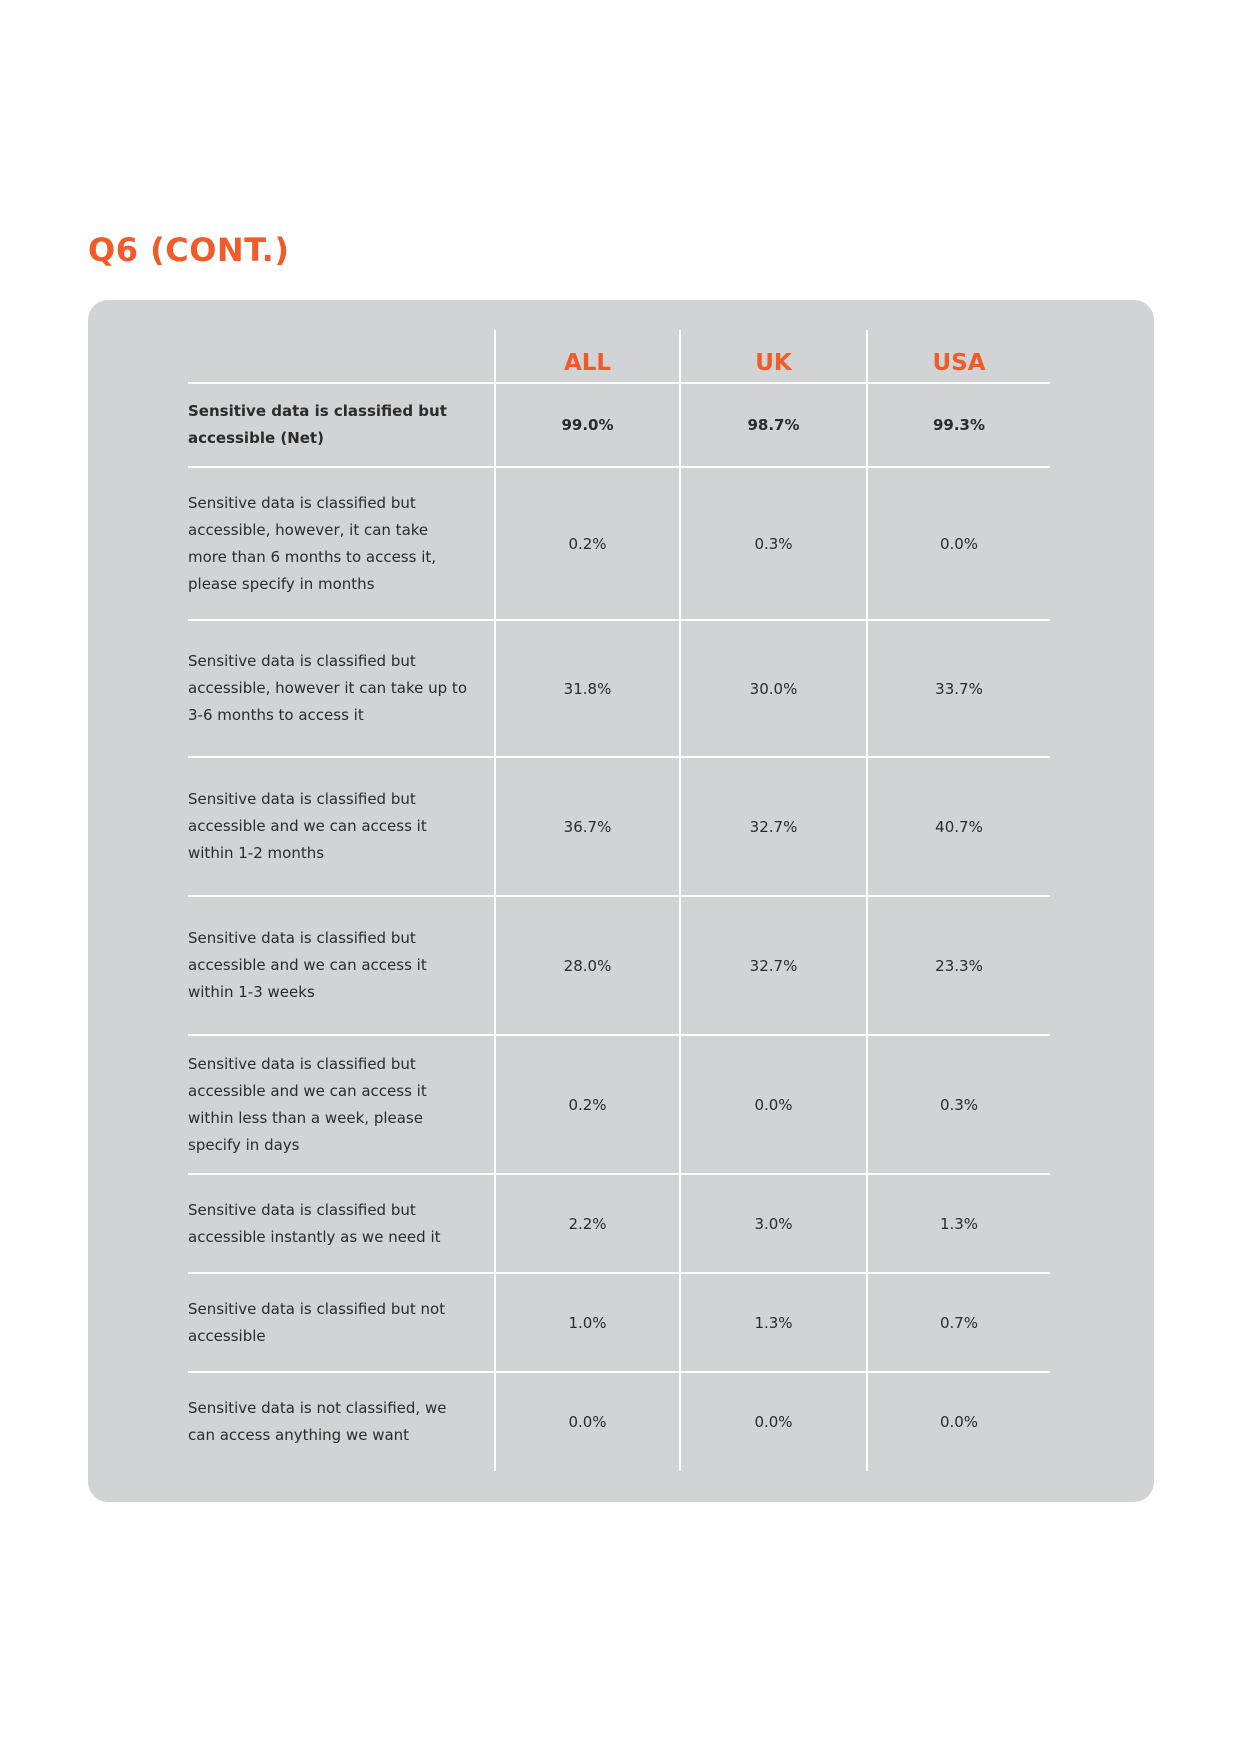 This screenshot has height=1754, width=1240. I want to click on column-header-all: ALL, so click(587, 357).